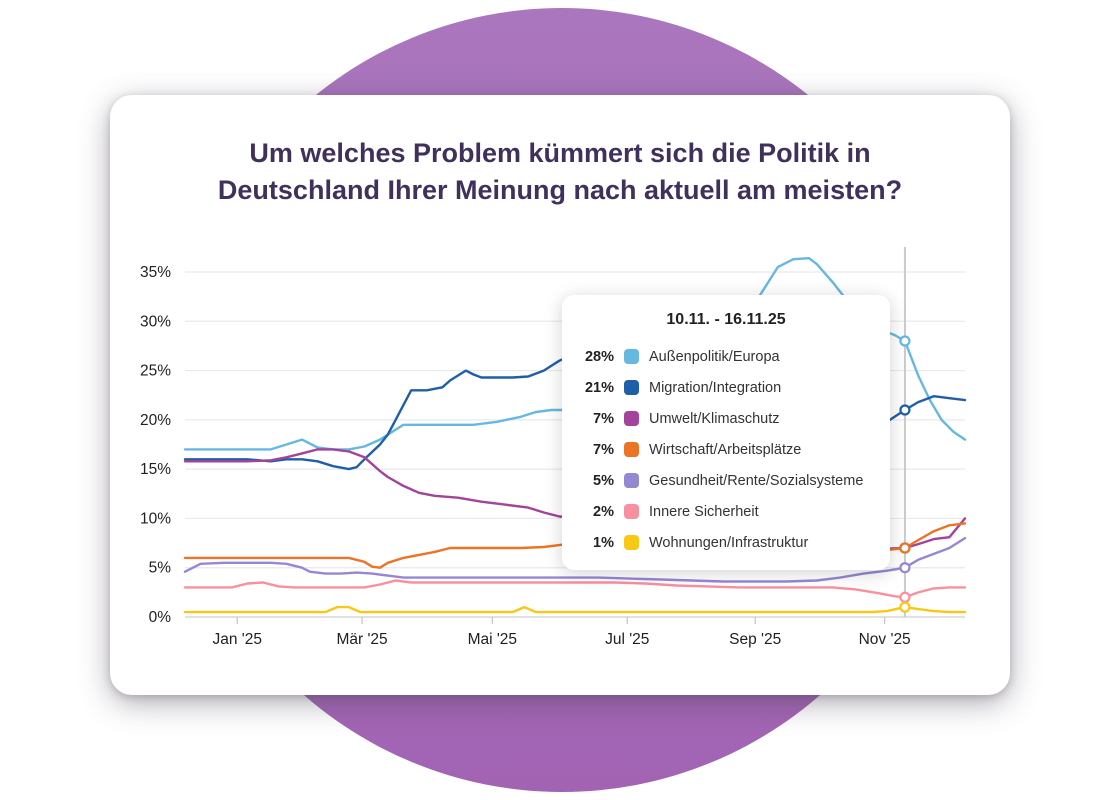 This screenshot has width=1120, height=800. What do you see at coordinates (714, 356) in the screenshot?
I see `tooltip-row-label: Außenpolitik/Europa` at bounding box center [714, 356].